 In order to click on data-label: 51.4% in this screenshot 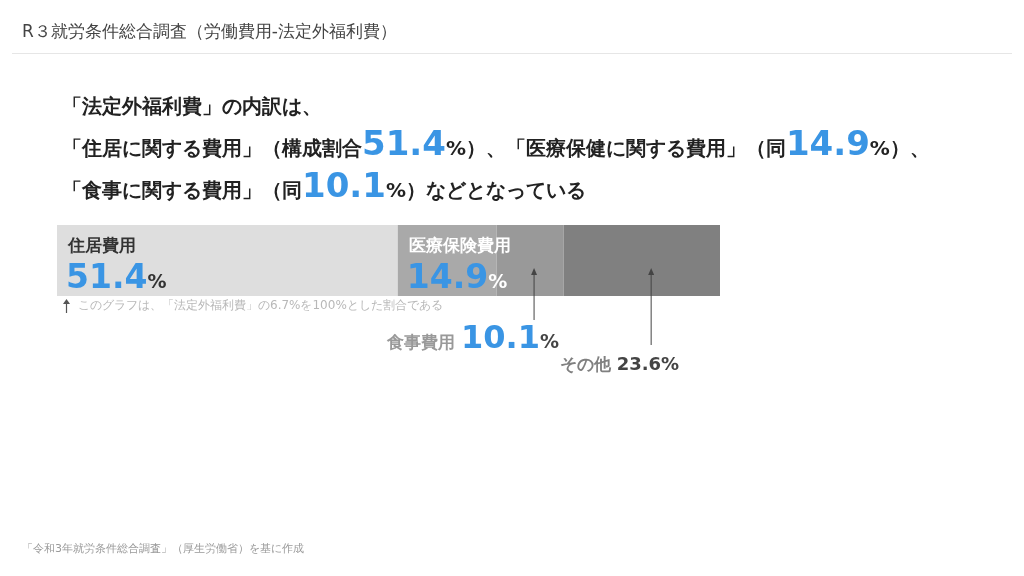, I will do `click(116, 276)`.